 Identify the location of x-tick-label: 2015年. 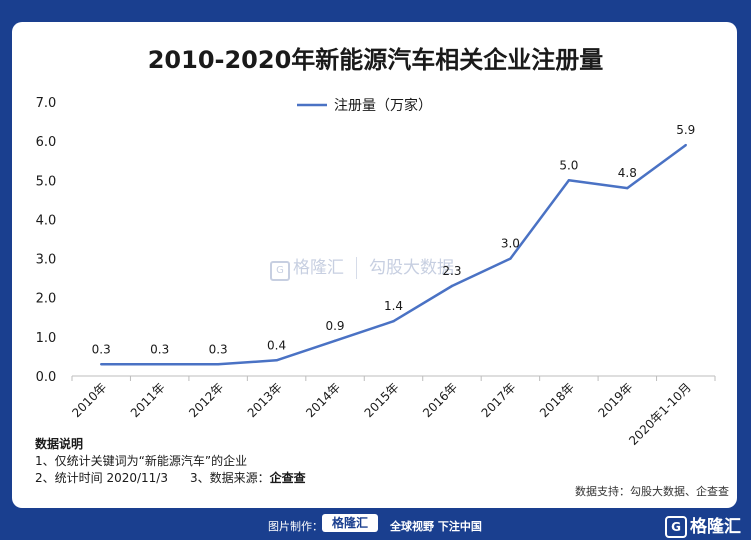
(382, 400).